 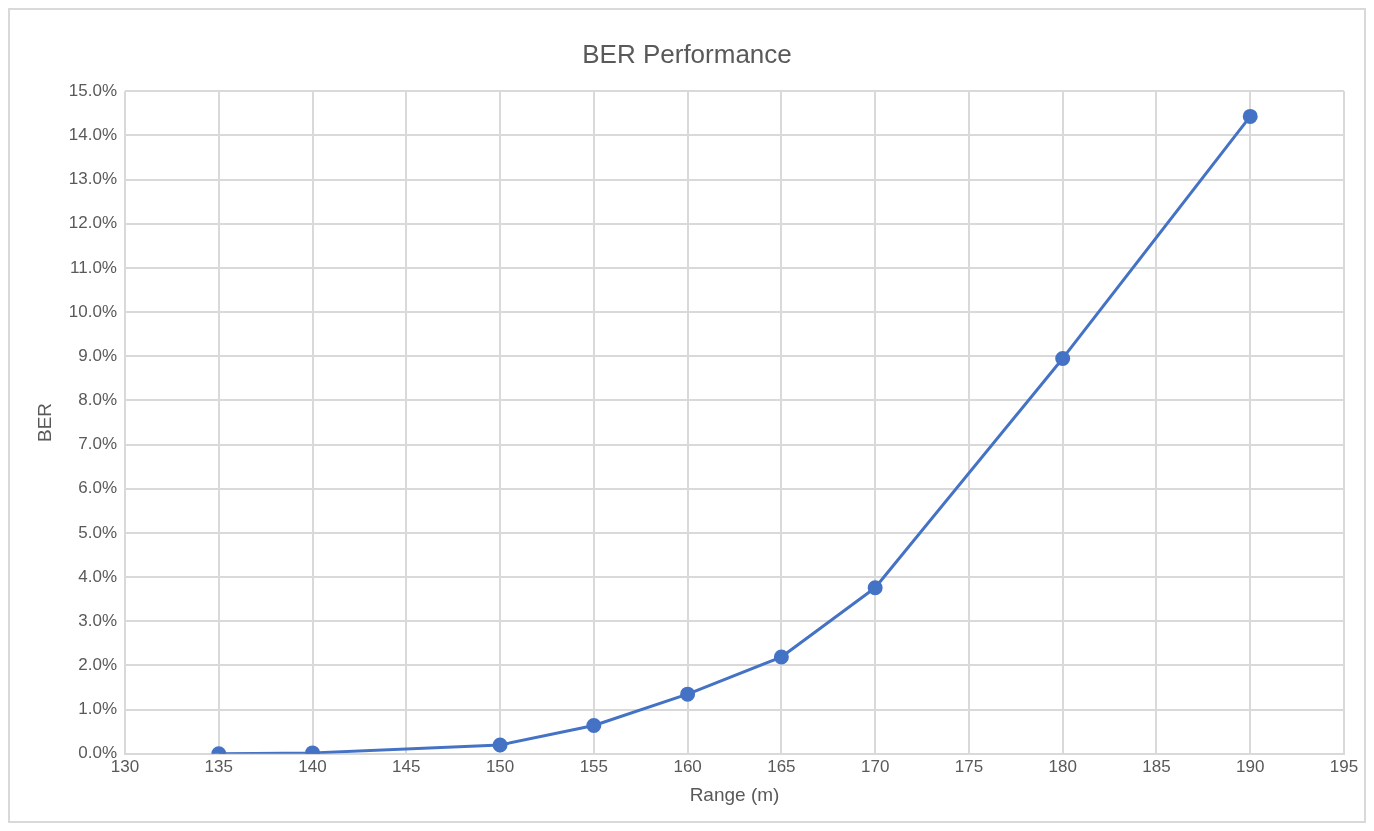 What do you see at coordinates (687, 53) in the screenshot?
I see `chart-title: BER Performance` at bounding box center [687, 53].